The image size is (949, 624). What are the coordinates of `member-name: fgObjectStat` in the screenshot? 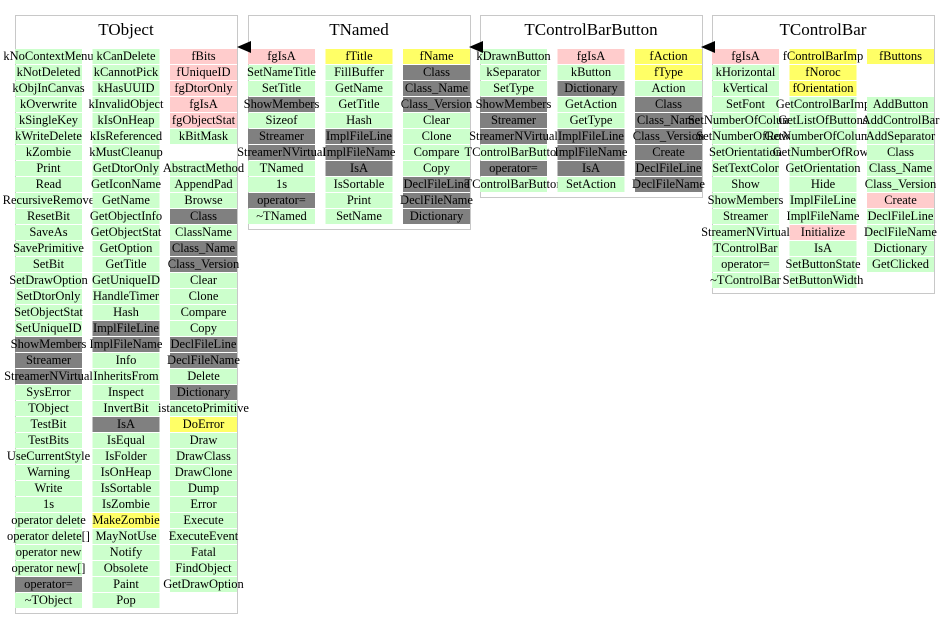 It's located at (204, 120).